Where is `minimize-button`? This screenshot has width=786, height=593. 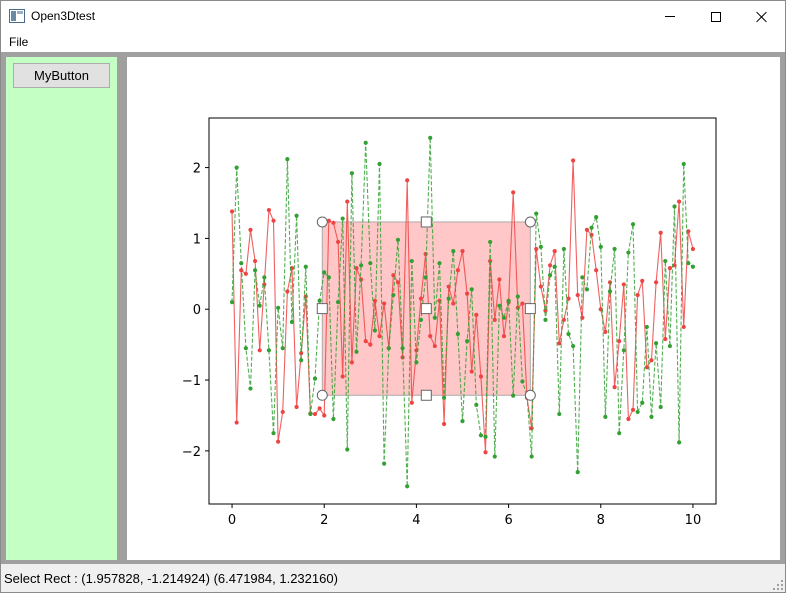 minimize-button is located at coordinates (670, 16).